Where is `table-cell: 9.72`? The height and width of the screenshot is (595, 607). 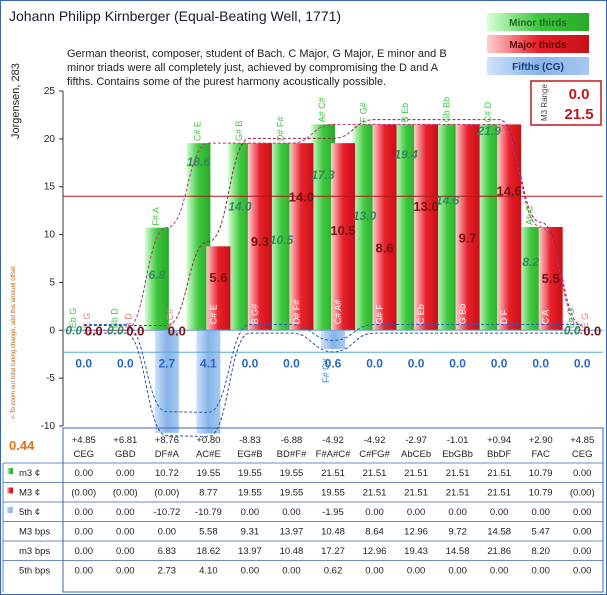
table-cell: 9.72 is located at coordinates (457, 532).